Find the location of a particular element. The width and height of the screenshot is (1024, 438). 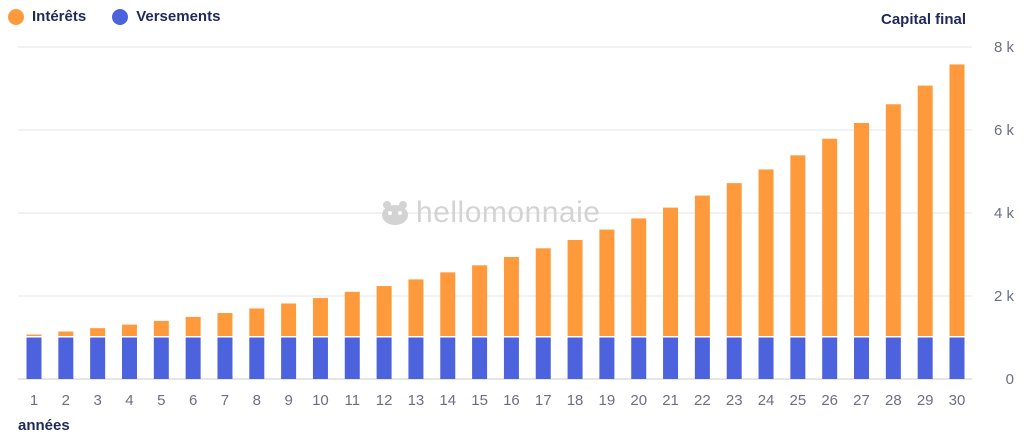

x-tick-label: 7 is located at coordinates (225, 400).